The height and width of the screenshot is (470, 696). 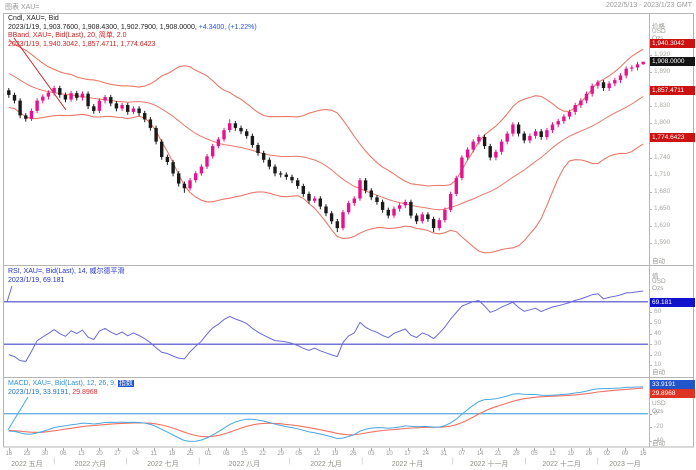 What do you see at coordinates (335, 454) in the screenshot?
I see `day-label: 19` at bounding box center [335, 454].